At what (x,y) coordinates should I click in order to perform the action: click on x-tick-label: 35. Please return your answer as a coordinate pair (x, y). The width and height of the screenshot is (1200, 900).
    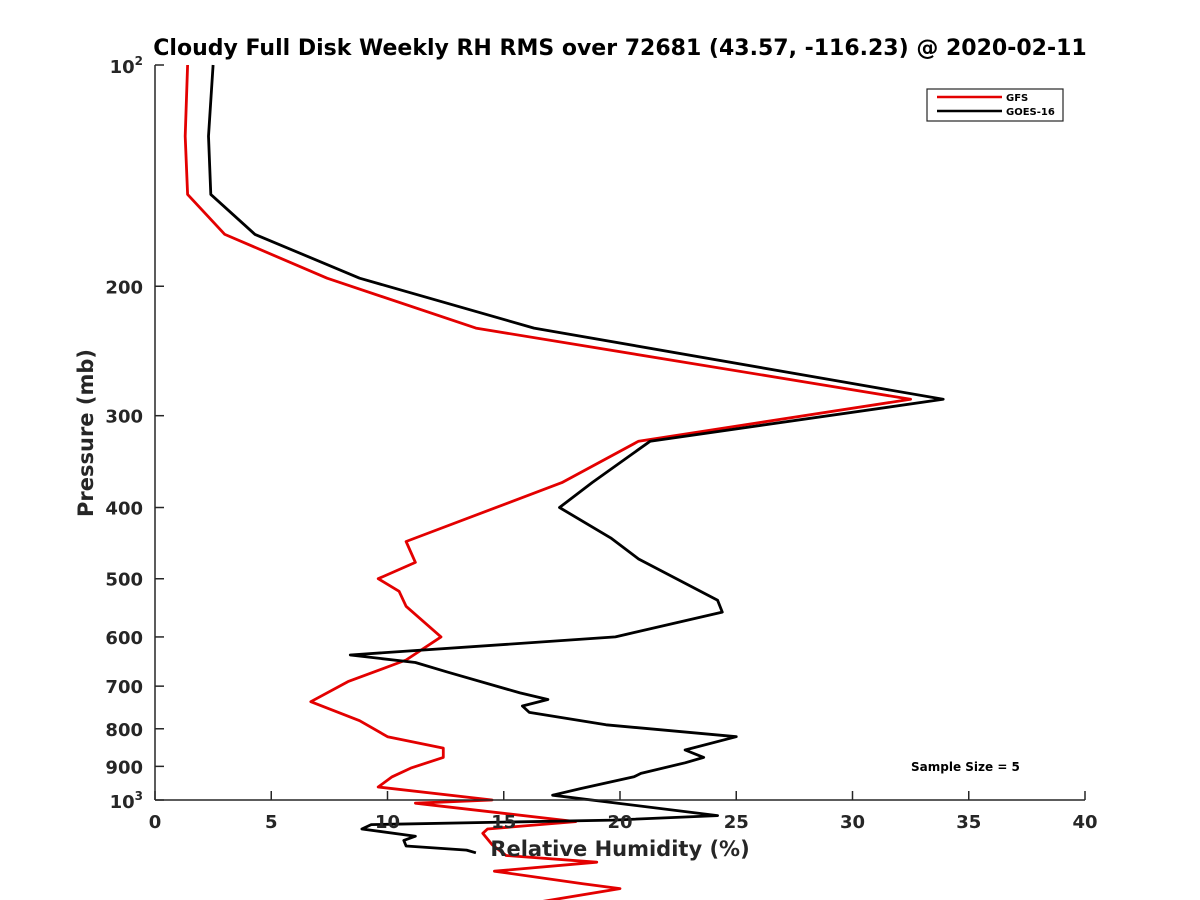
    Looking at the image, I should click on (968, 822).